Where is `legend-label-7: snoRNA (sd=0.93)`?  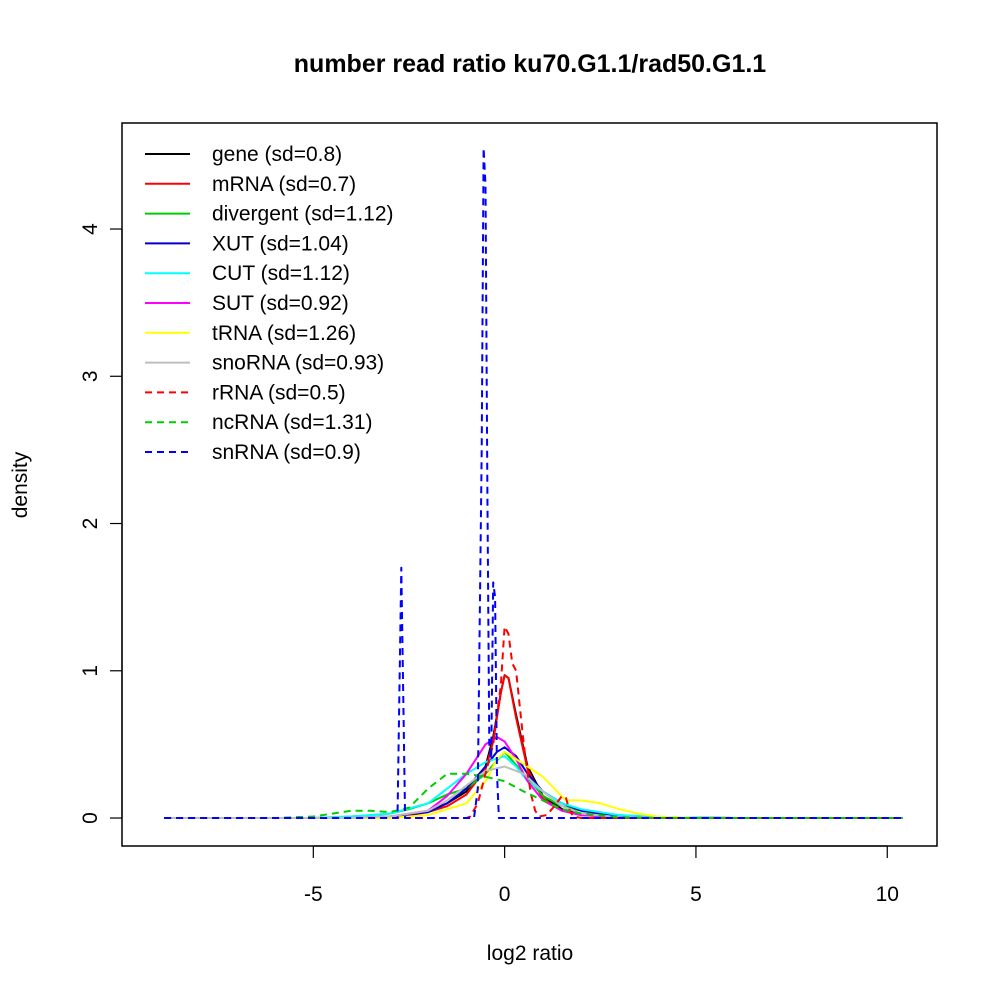
legend-label-7: snoRNA (sd=0.93) is located at coordinates (298, 363).